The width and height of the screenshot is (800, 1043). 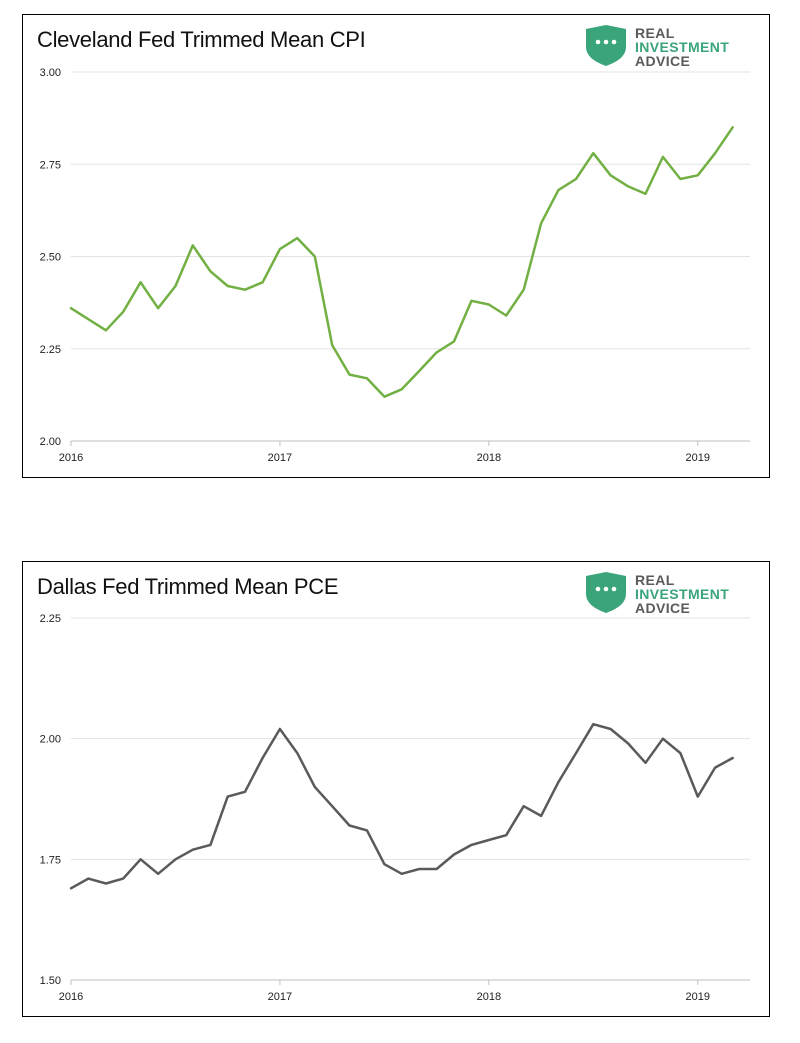 I want to click on y-tick-label: 1.50, so click(x=50, y=981).